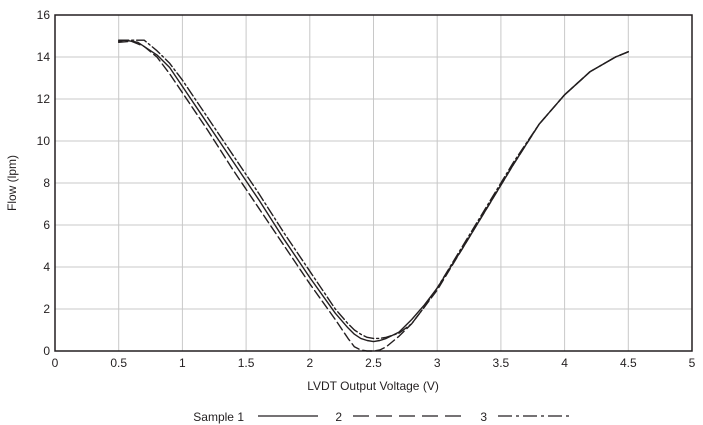 The image size is (703, 425). I want to click on x-axis-label: LVDT Output Voltage (V), so click(373, 386).